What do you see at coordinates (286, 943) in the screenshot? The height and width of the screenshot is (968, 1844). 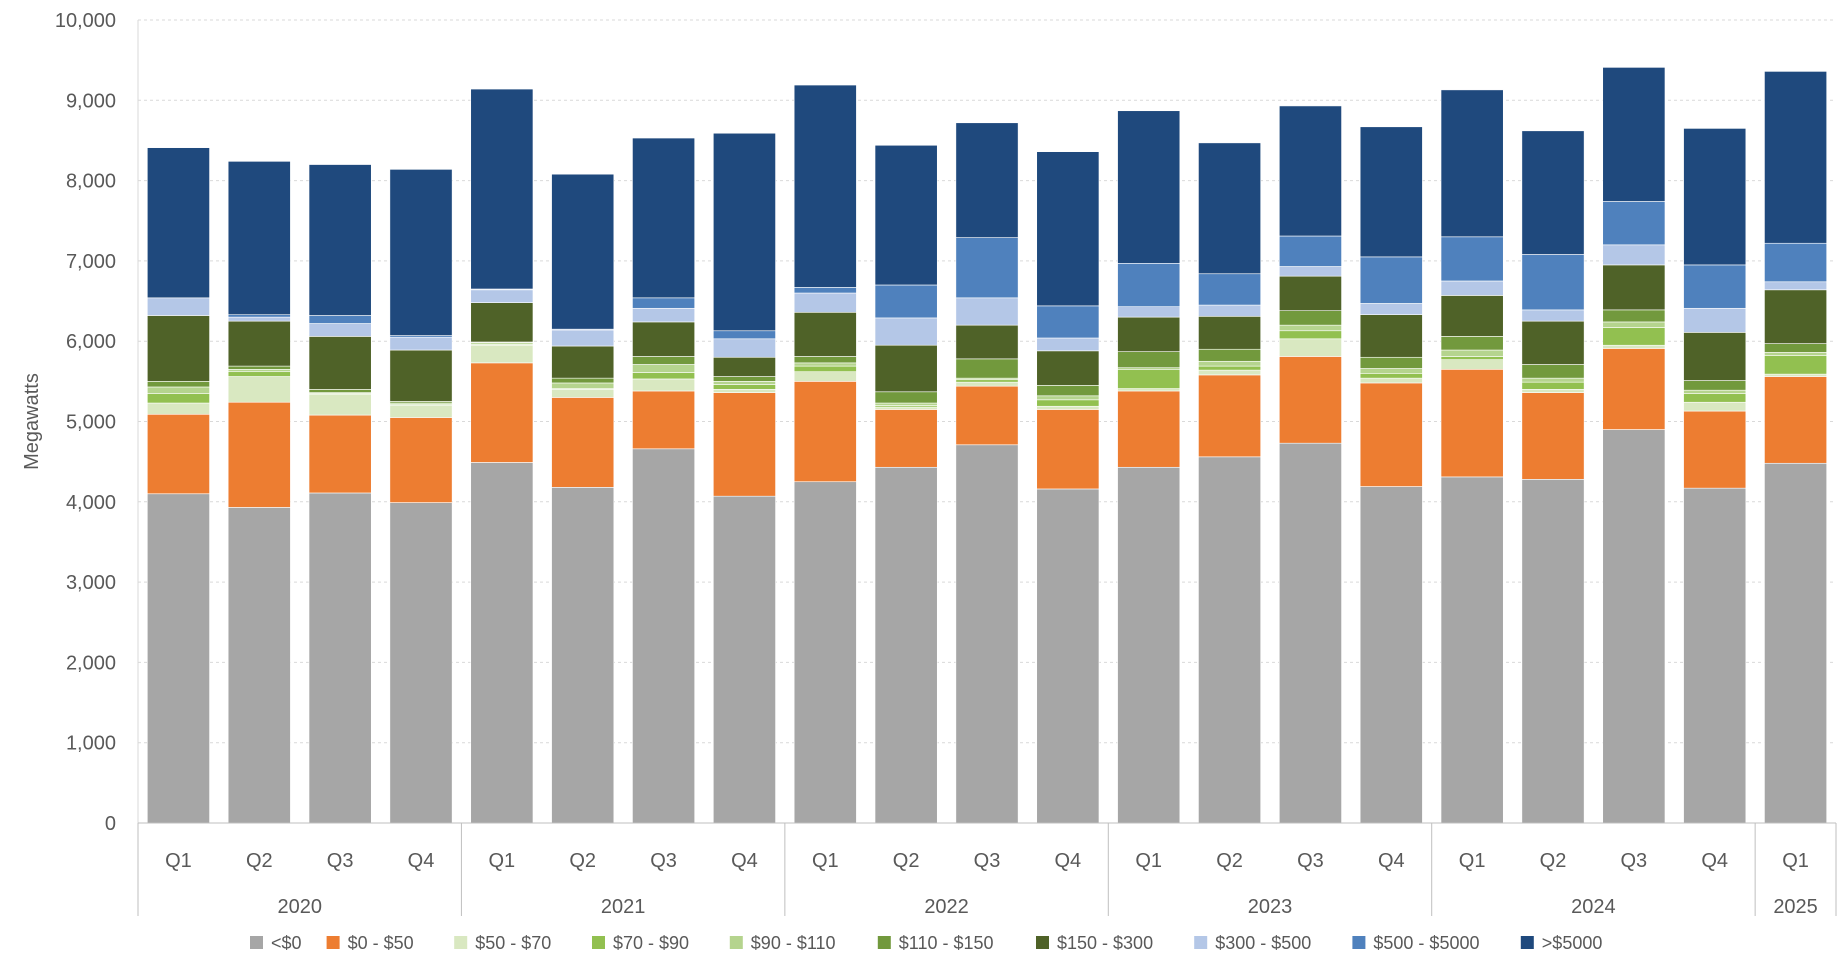 I see `legend-label: <$0` at bounding box center [286, 943].